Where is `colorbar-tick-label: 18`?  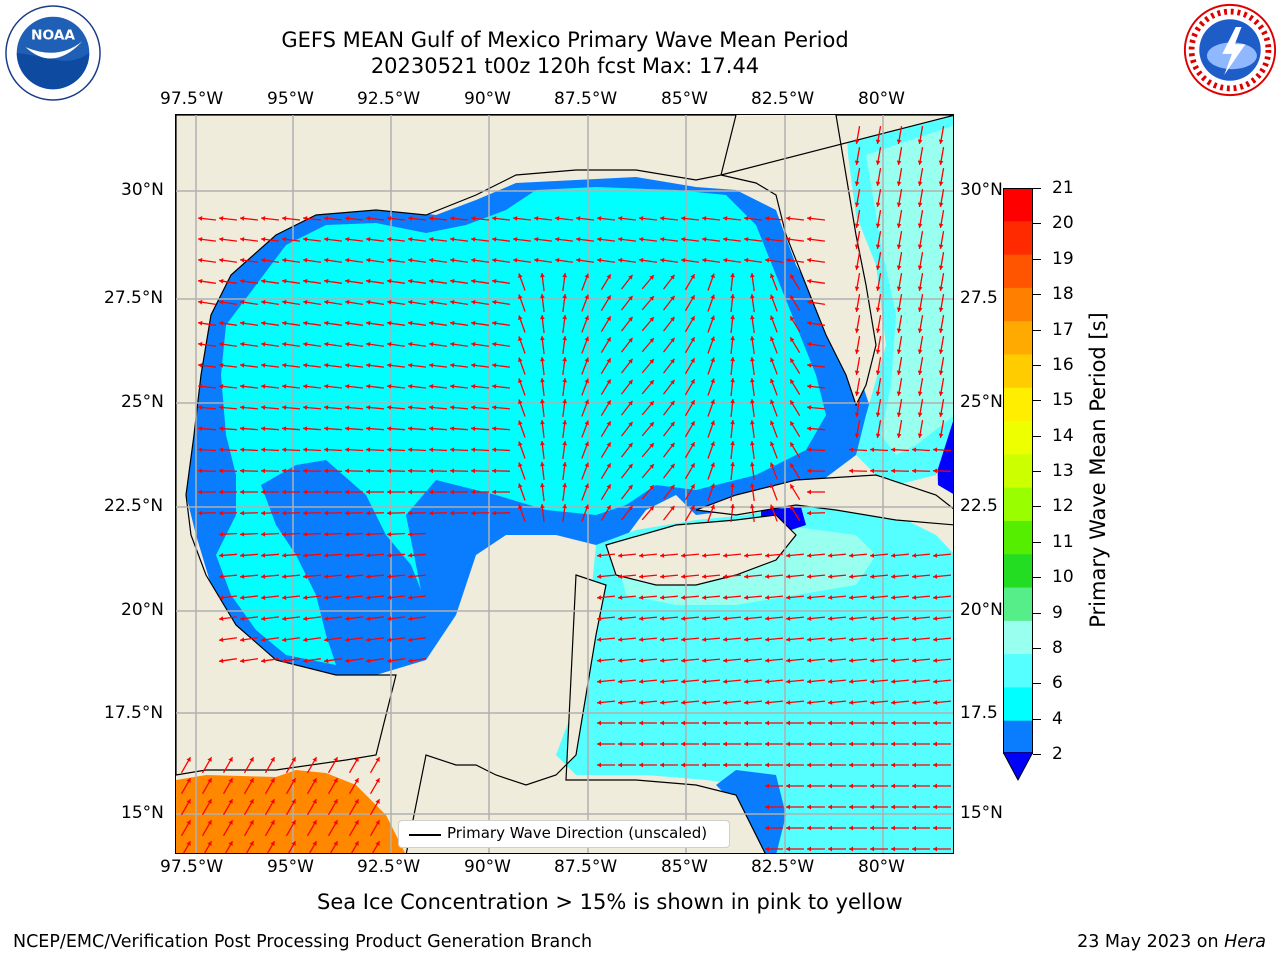 colorbar-tick-label: 18 is located at coordinates (1063, 294).